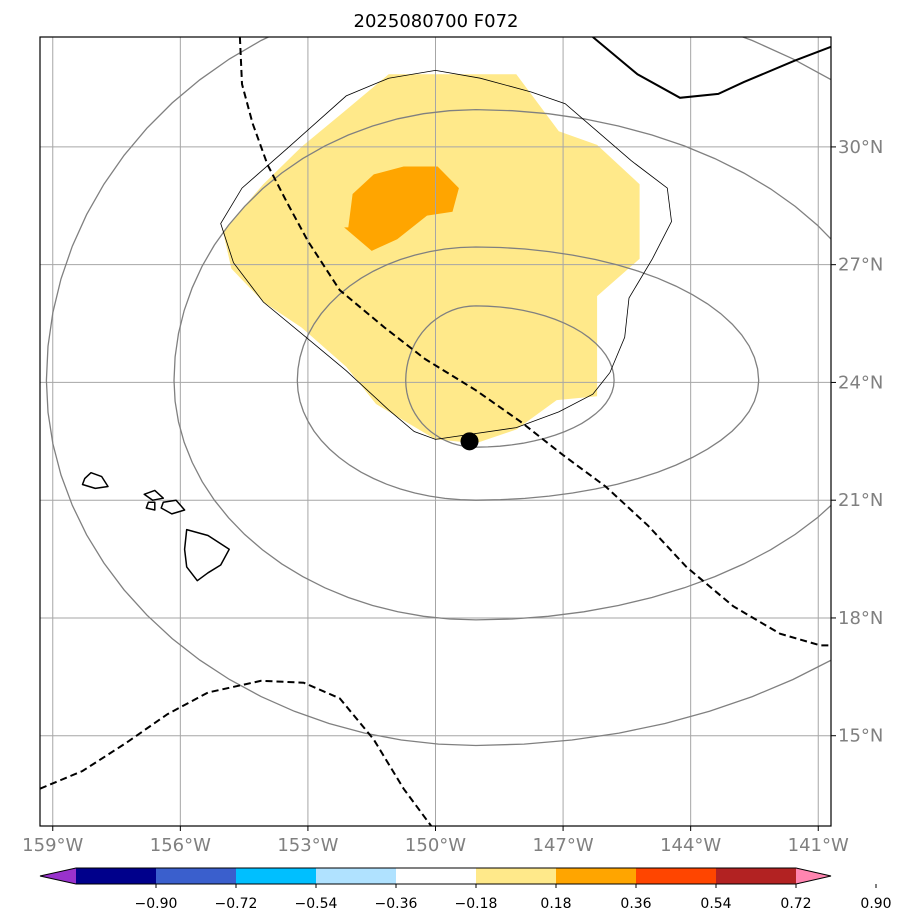 The image size is (901, 924). I want to click on colorbar-tick-label: −0.36, so click(396, 904).